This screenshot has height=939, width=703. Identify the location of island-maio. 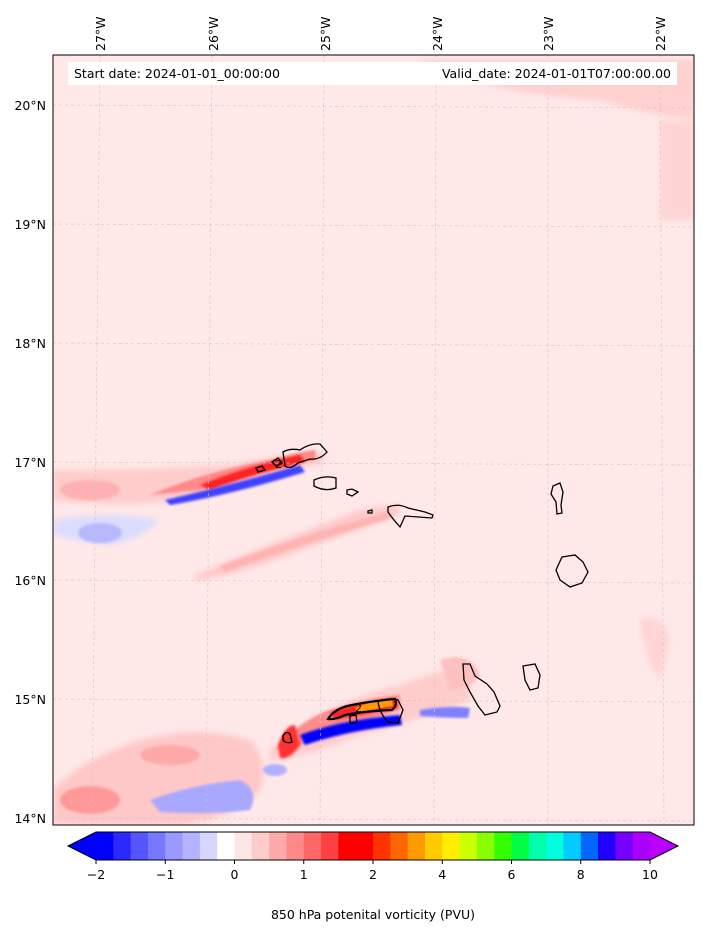
(531, 677).